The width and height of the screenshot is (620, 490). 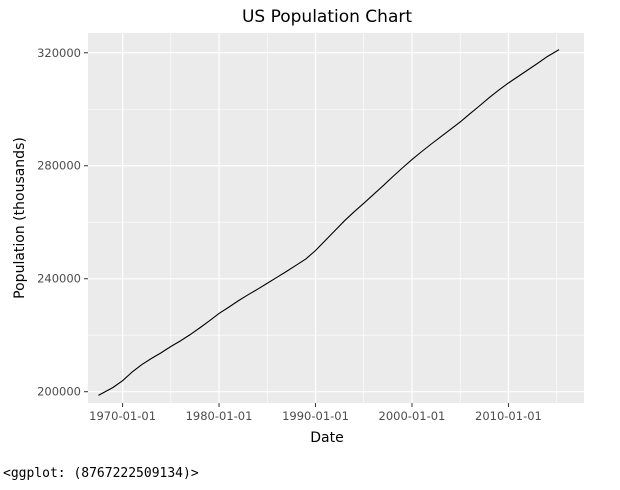 What do you see at coordinates (101, 473) in the screenshot?
I see `output-text: <ggplot: (8767222509134)>` at bounding box center [101, 473].